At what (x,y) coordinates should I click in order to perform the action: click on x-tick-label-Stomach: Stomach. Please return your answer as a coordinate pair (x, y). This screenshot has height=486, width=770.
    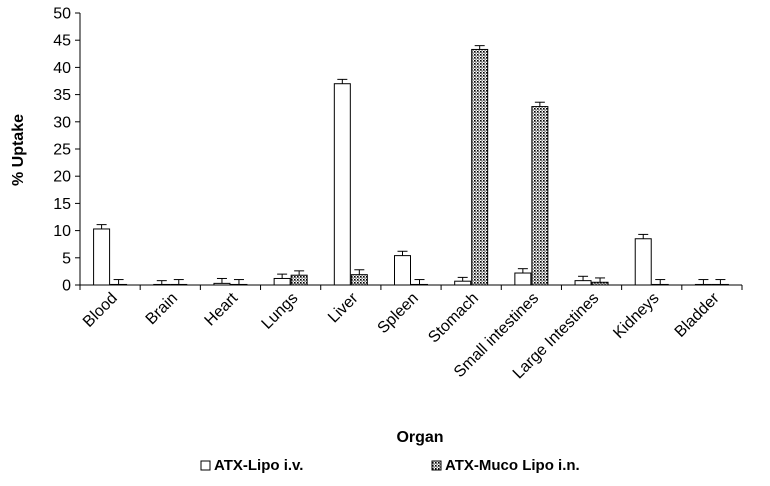
    Looking at the image, I should click on (453, 318).